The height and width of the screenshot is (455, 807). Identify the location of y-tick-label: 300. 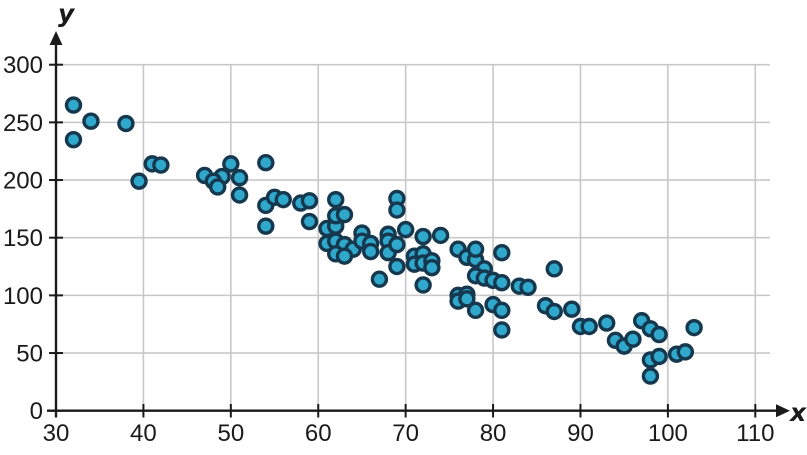
(23, 65).